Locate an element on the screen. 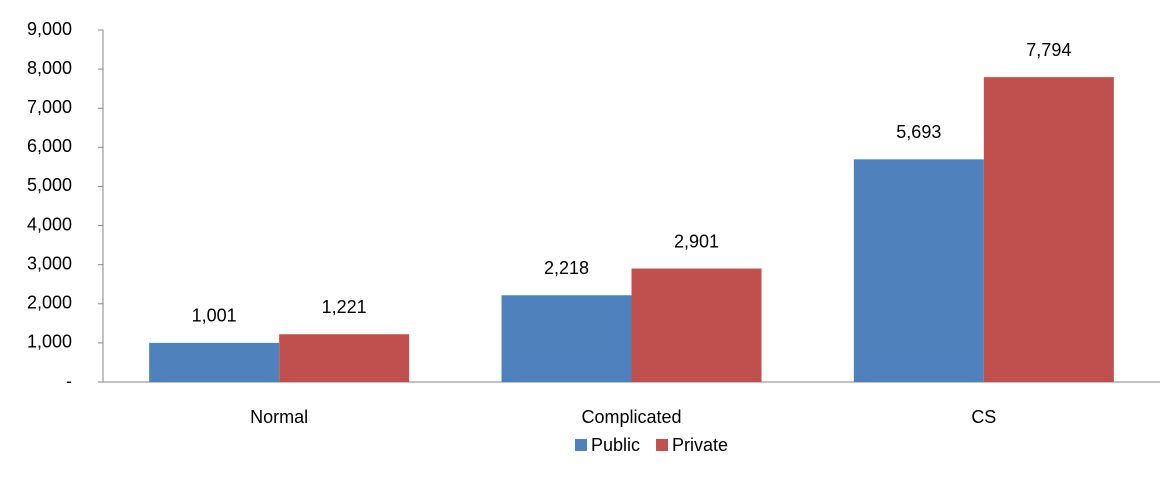 The width and height of the screenshot is (1167, 483). y-tick-label: 3,000 is located at coordinates (49, 263).